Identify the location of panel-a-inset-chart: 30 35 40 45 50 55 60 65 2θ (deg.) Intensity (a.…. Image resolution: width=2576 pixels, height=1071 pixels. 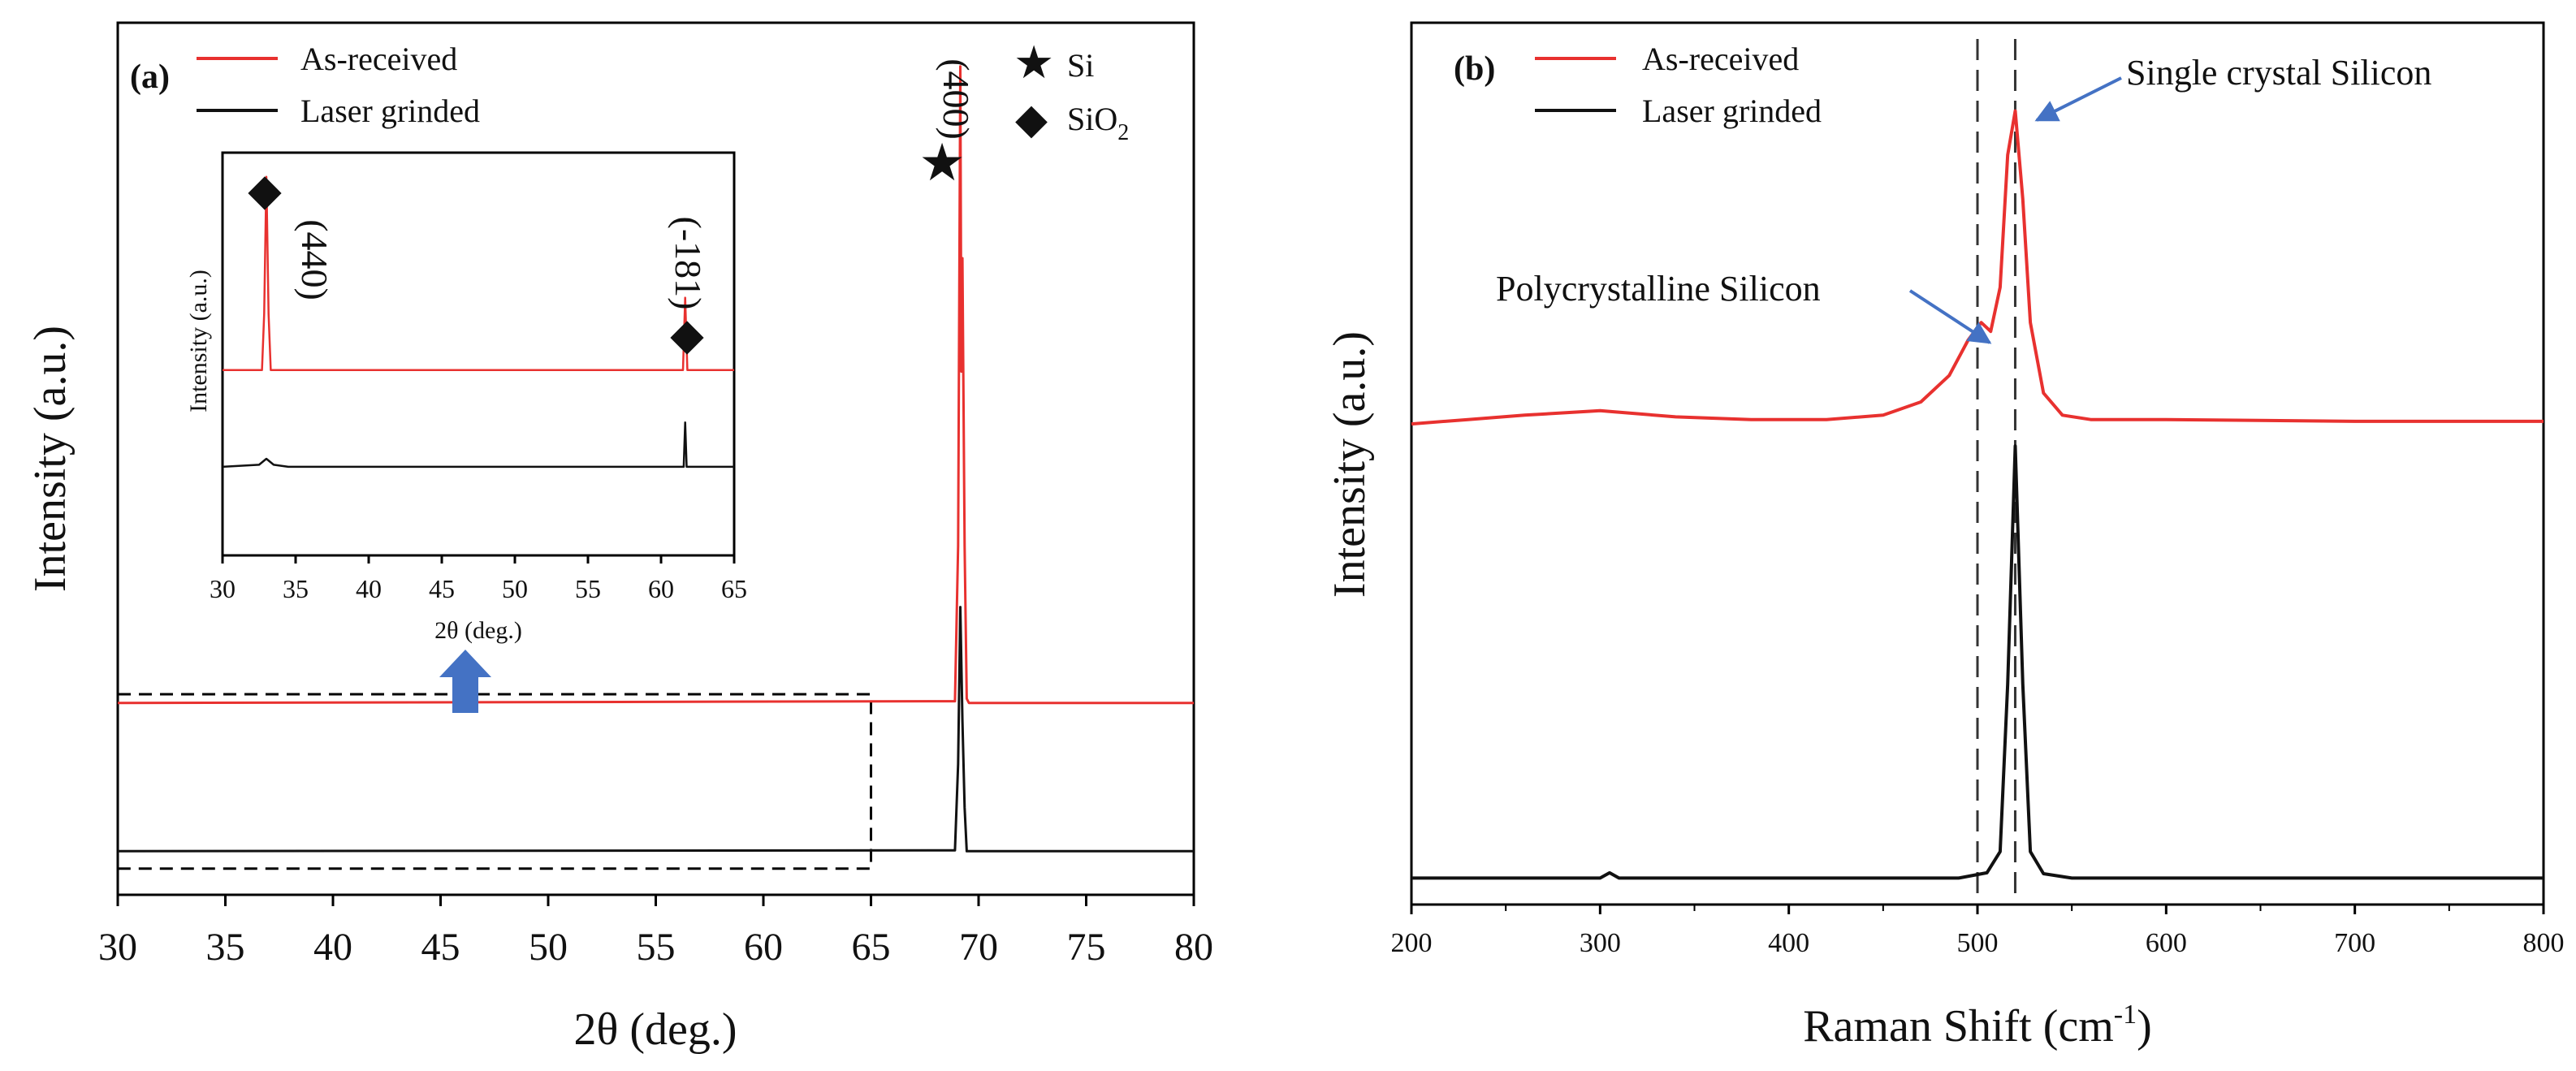
(466, 397).